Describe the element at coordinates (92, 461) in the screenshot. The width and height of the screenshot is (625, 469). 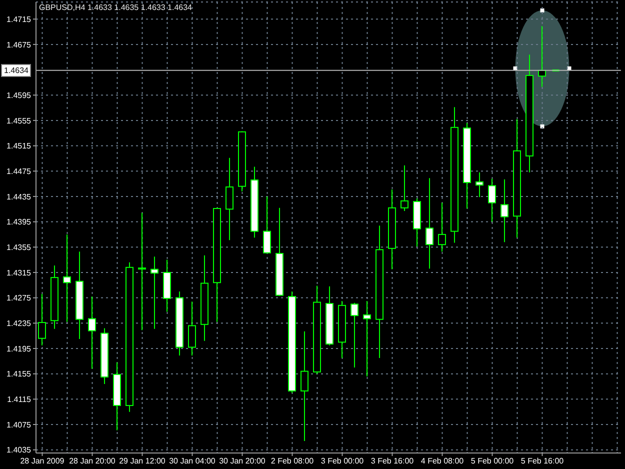
I see `x-tick-label: 28 Jan 20:00` at that location.